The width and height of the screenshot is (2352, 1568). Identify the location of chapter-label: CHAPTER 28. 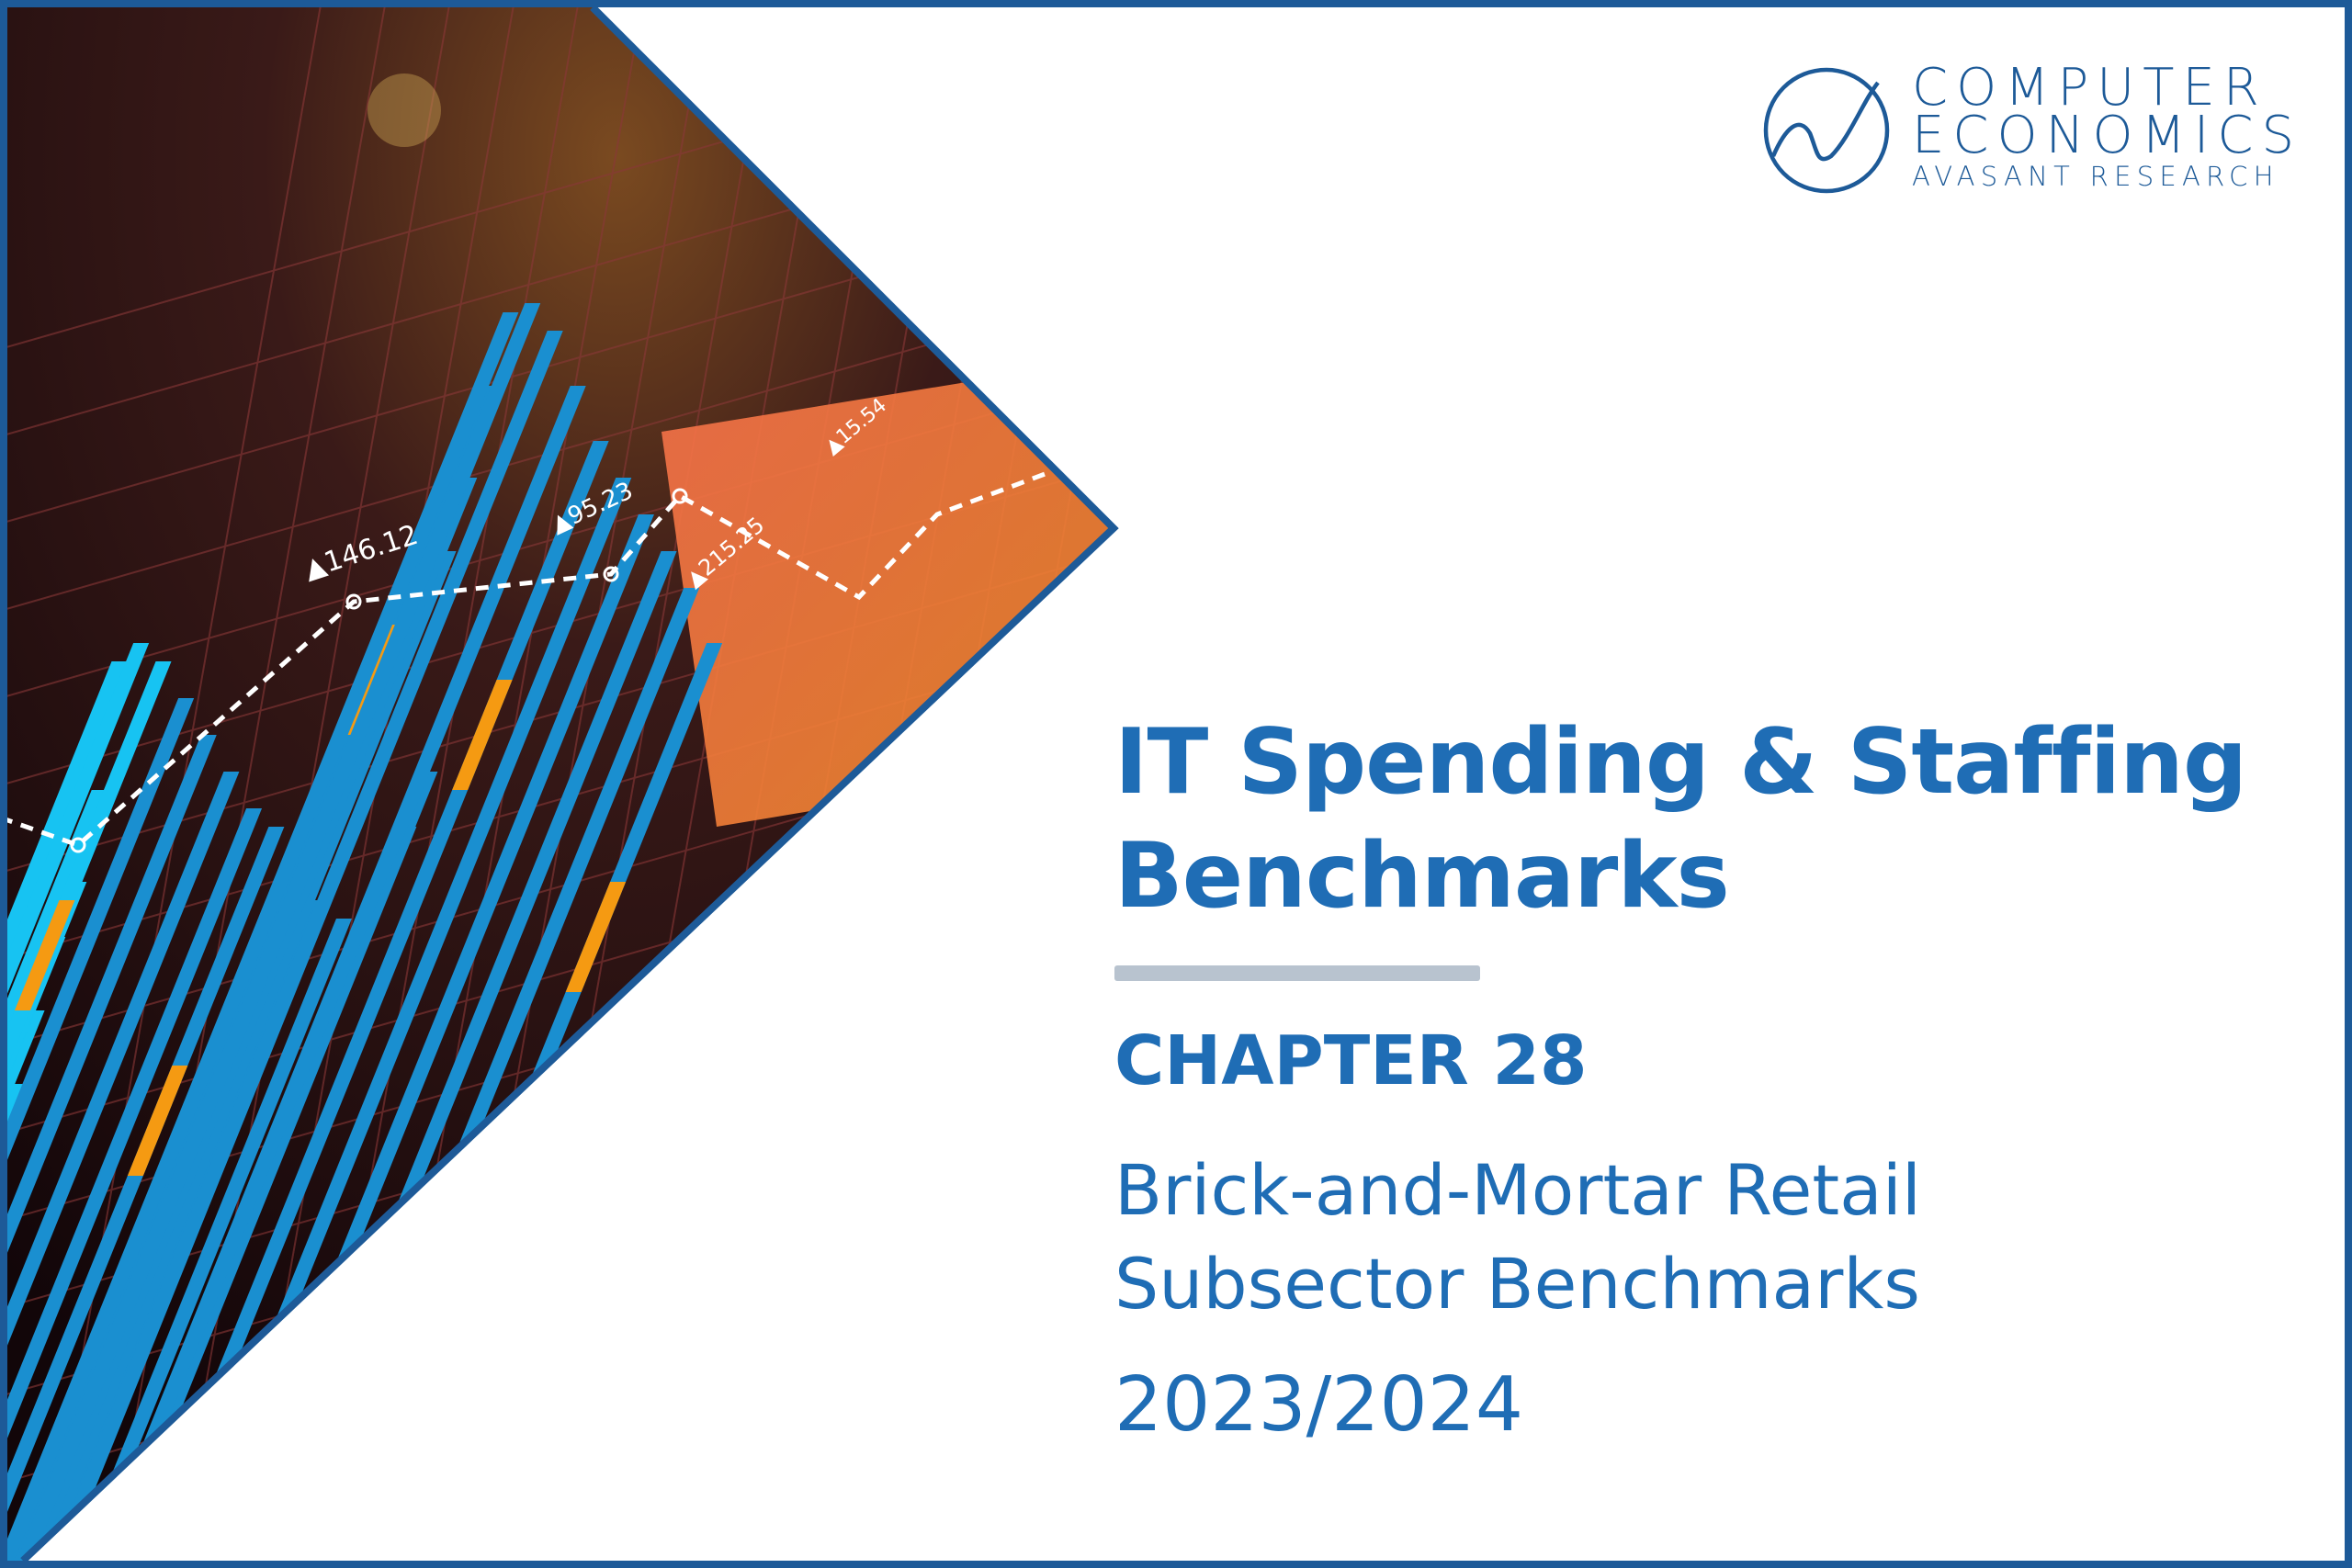
(1351, 1060).